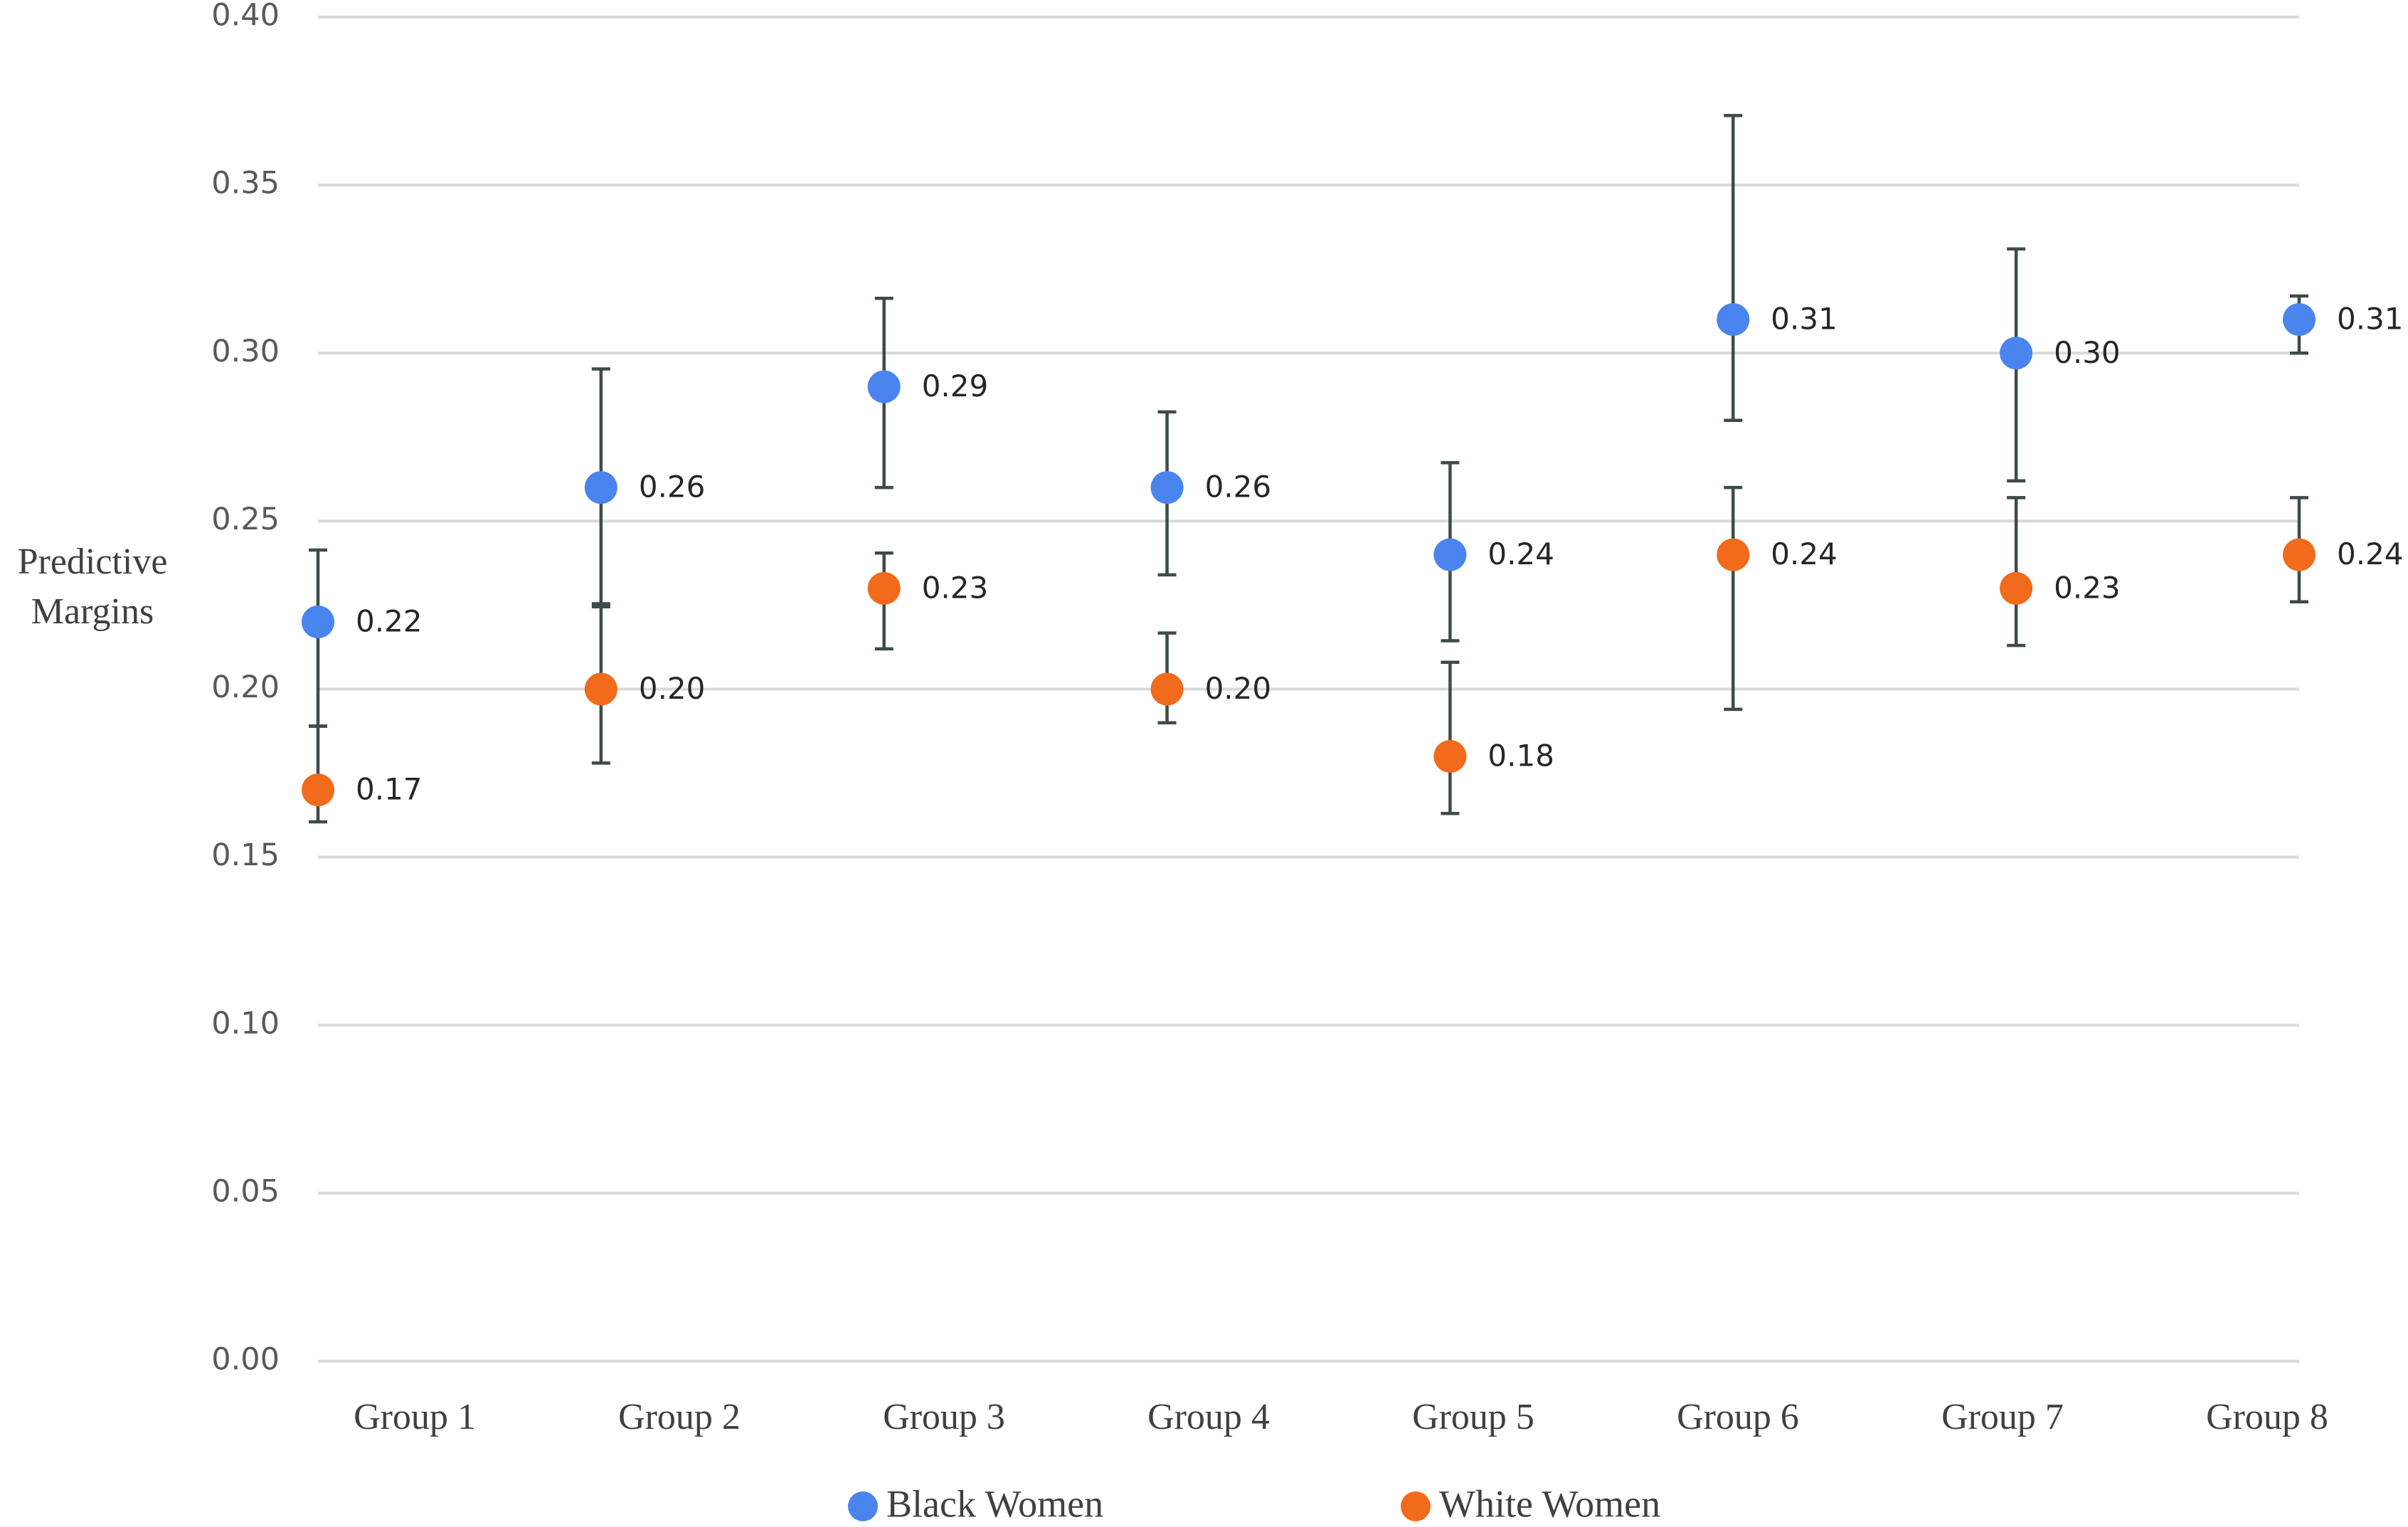 Image resolution: width=2408 pixels, height=1527 pixels. What do you see at coordinates (389, 621) in the screenshot?
I see `value-label: 0.22` at bounding box center [389, 621].